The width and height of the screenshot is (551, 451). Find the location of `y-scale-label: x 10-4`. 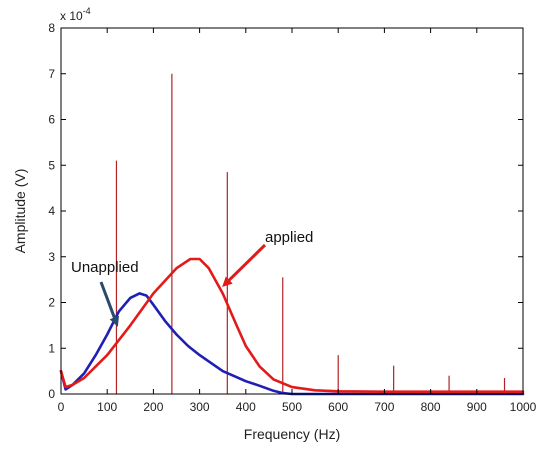

y-scale-label: x 10-4 is located at coordinates (75, 14).